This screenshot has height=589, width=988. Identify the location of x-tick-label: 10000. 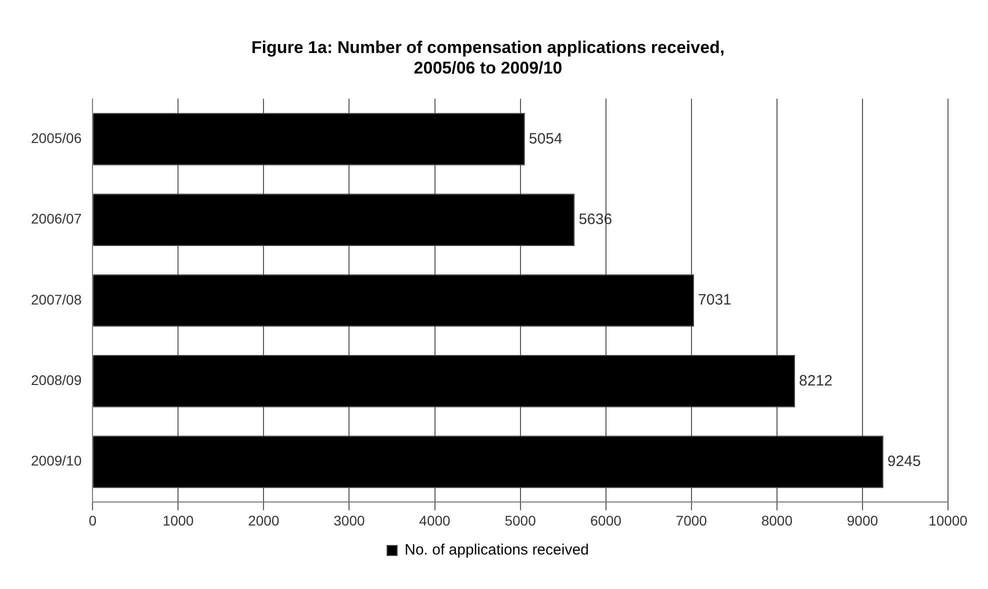
(948, 520).